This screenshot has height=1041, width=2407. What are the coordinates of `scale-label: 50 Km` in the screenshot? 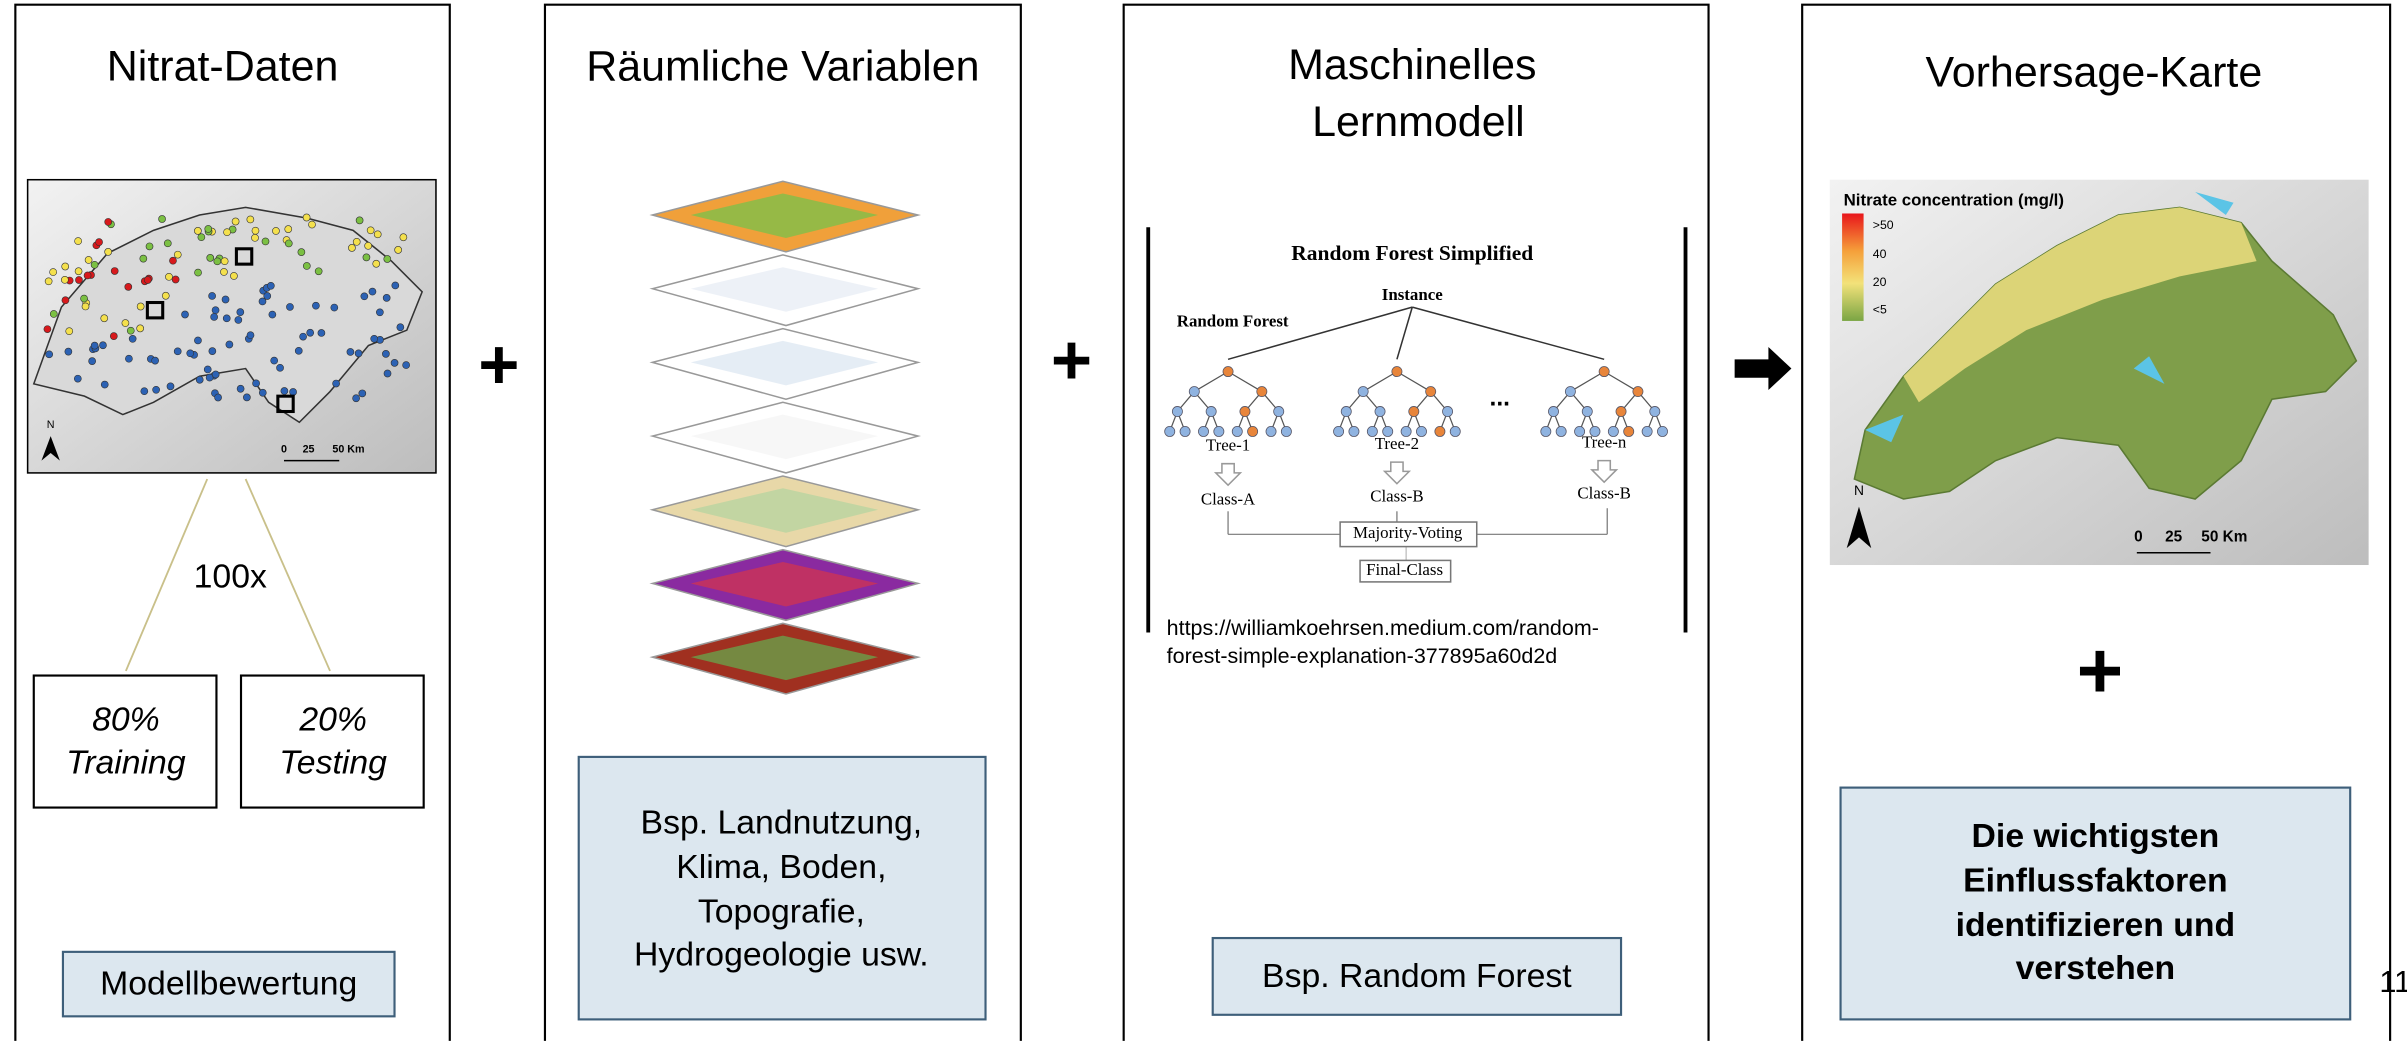 It's located at (2224, 536).